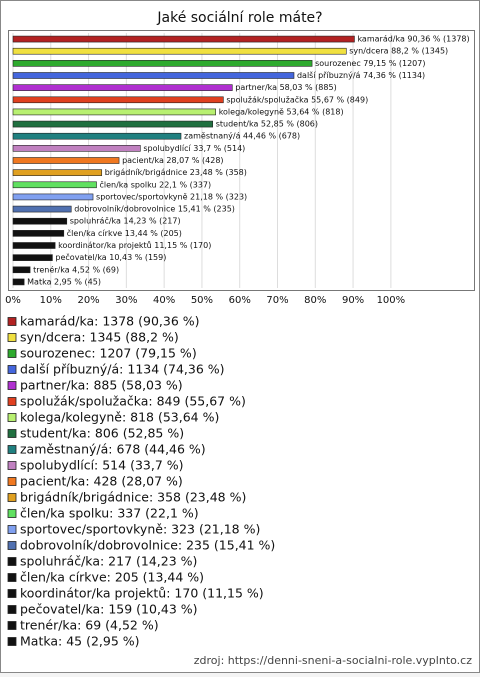 The image size is (480, 677). Describe the element at coordinates (108, 561) in the screenshot. I see `legend-label: spoluhráč/ka: 217 (14,23 %)` at that location.